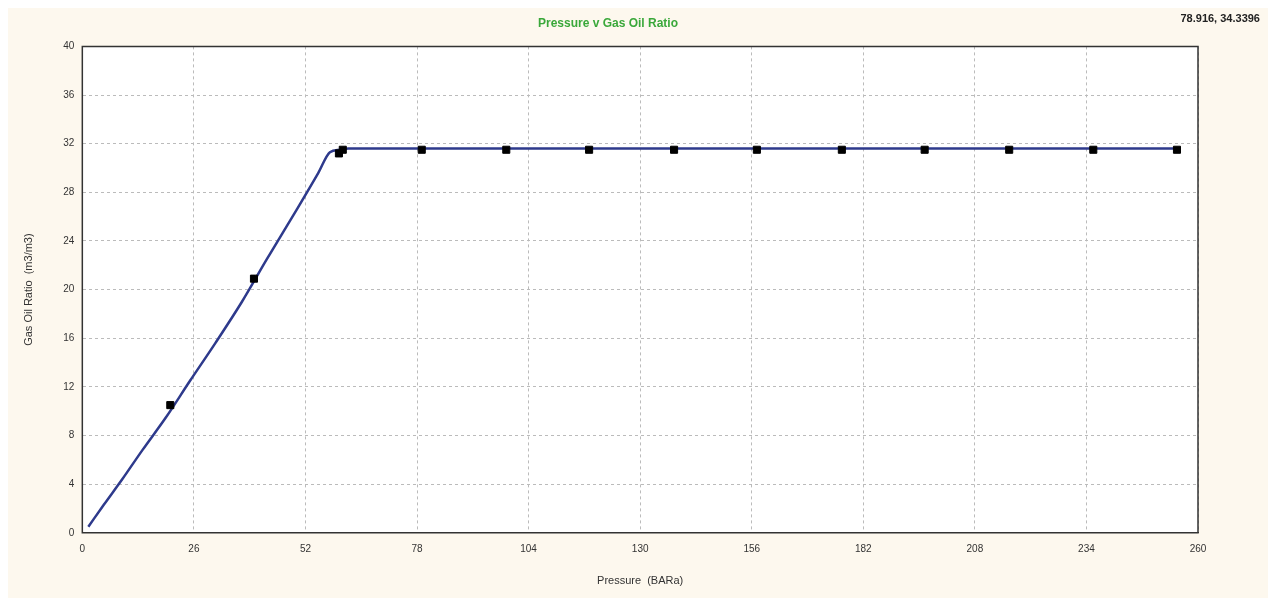  What do you see at coordinates (1198, 548) in the screenshot?
I see `x-tick-label: 260` at bounding box center [1198, 548].